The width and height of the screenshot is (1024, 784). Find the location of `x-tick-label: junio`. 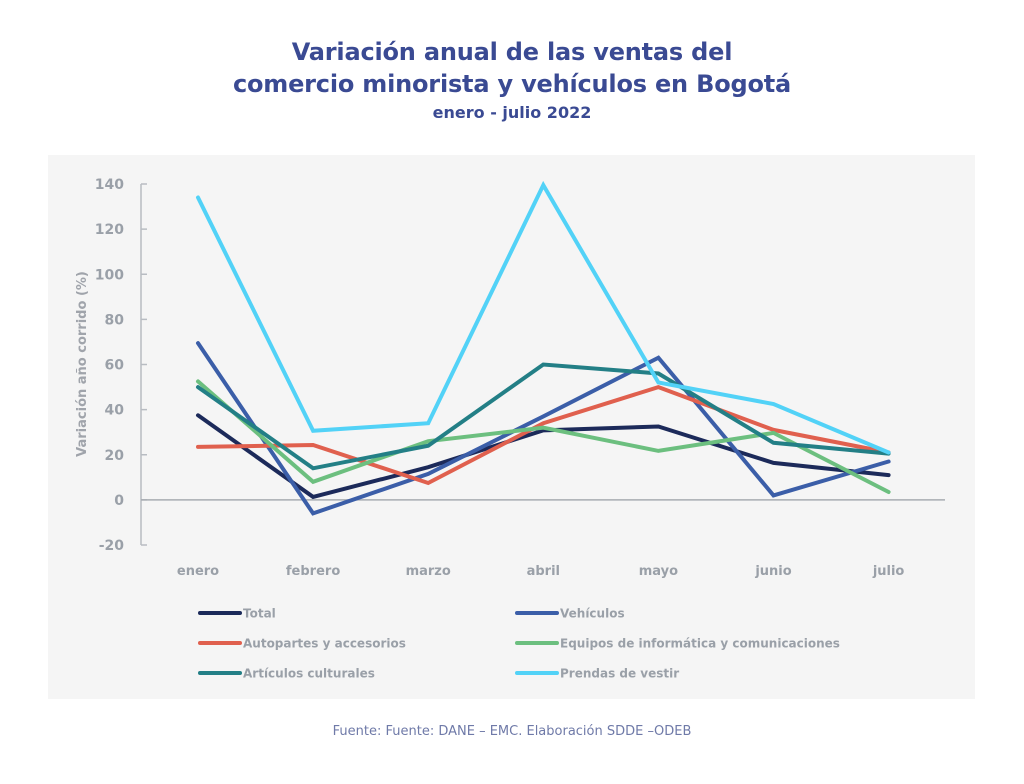

x-tick-label: junio is located at coordinates (772, 571).